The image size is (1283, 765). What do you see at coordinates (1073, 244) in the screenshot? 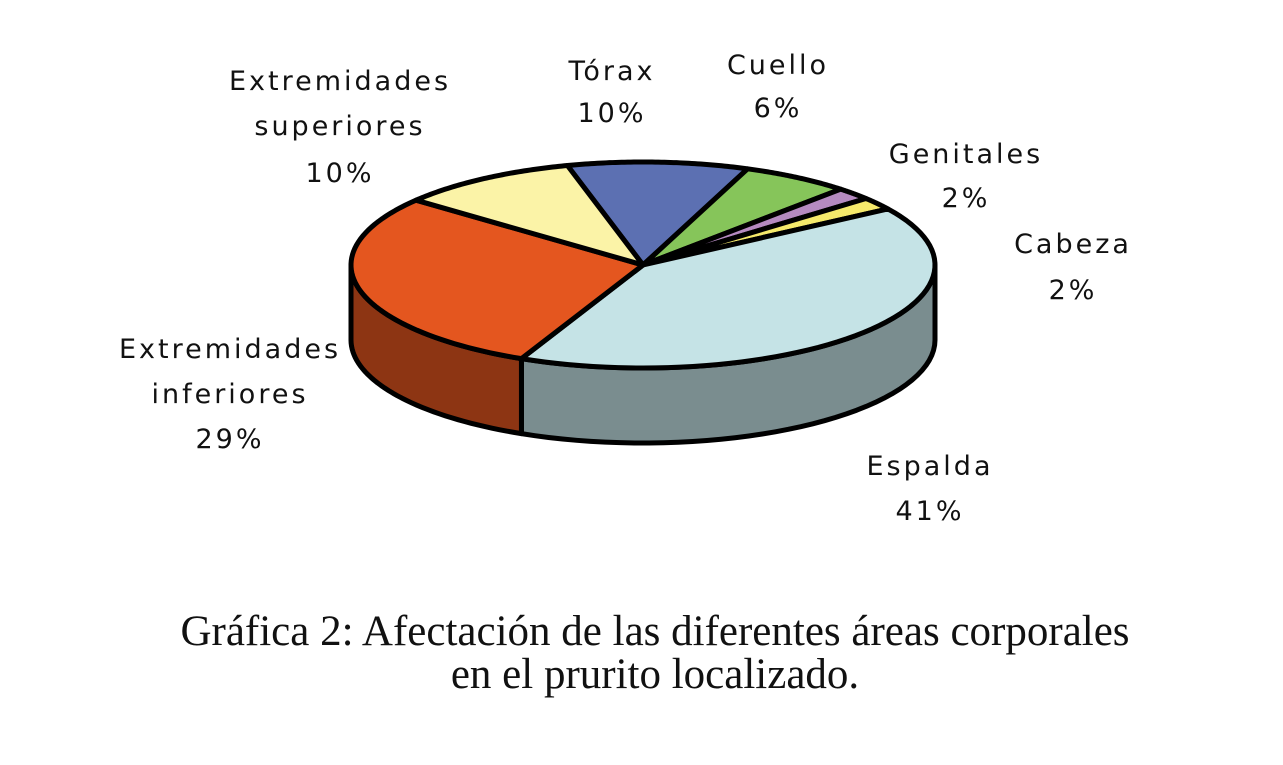
I see `slice-label: Cabeza` at bounding box center [1073, 244].